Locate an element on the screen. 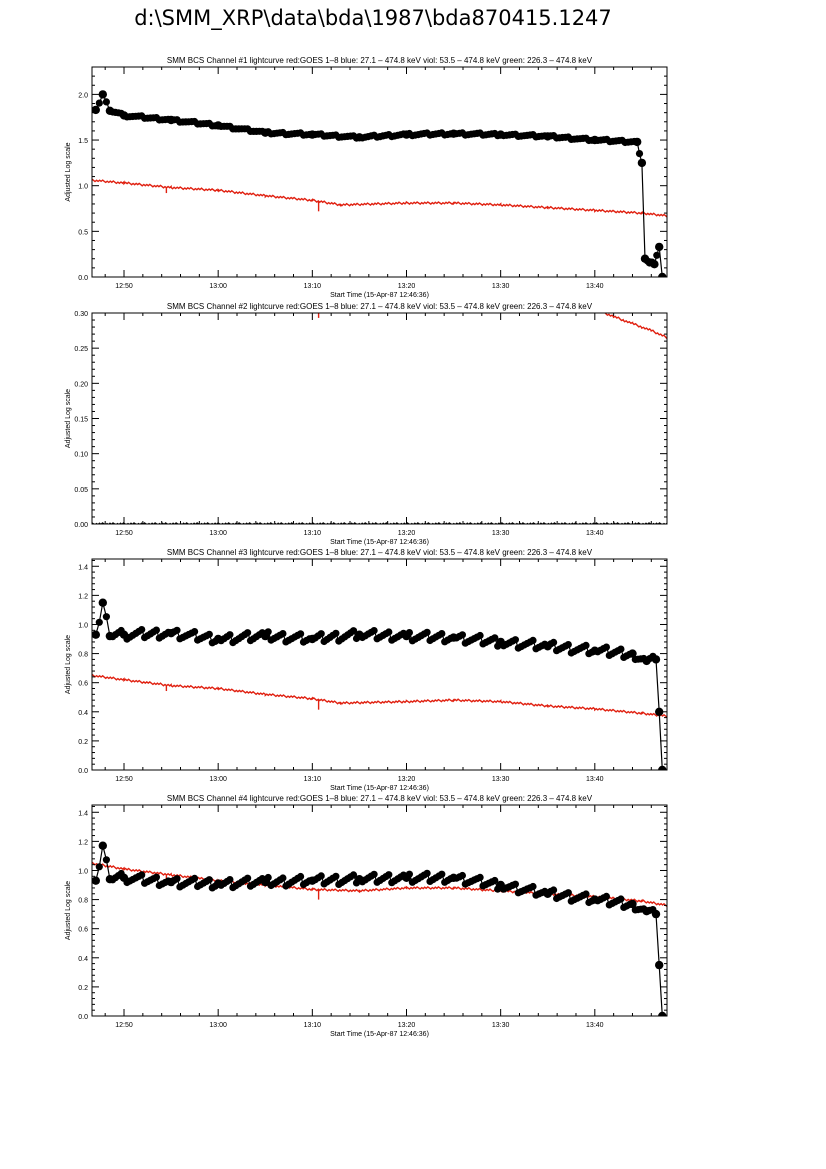  page-title: d:\SMM_XRP\data\bda\1987\bda870415.1247 is located at coordinates (373, 18).